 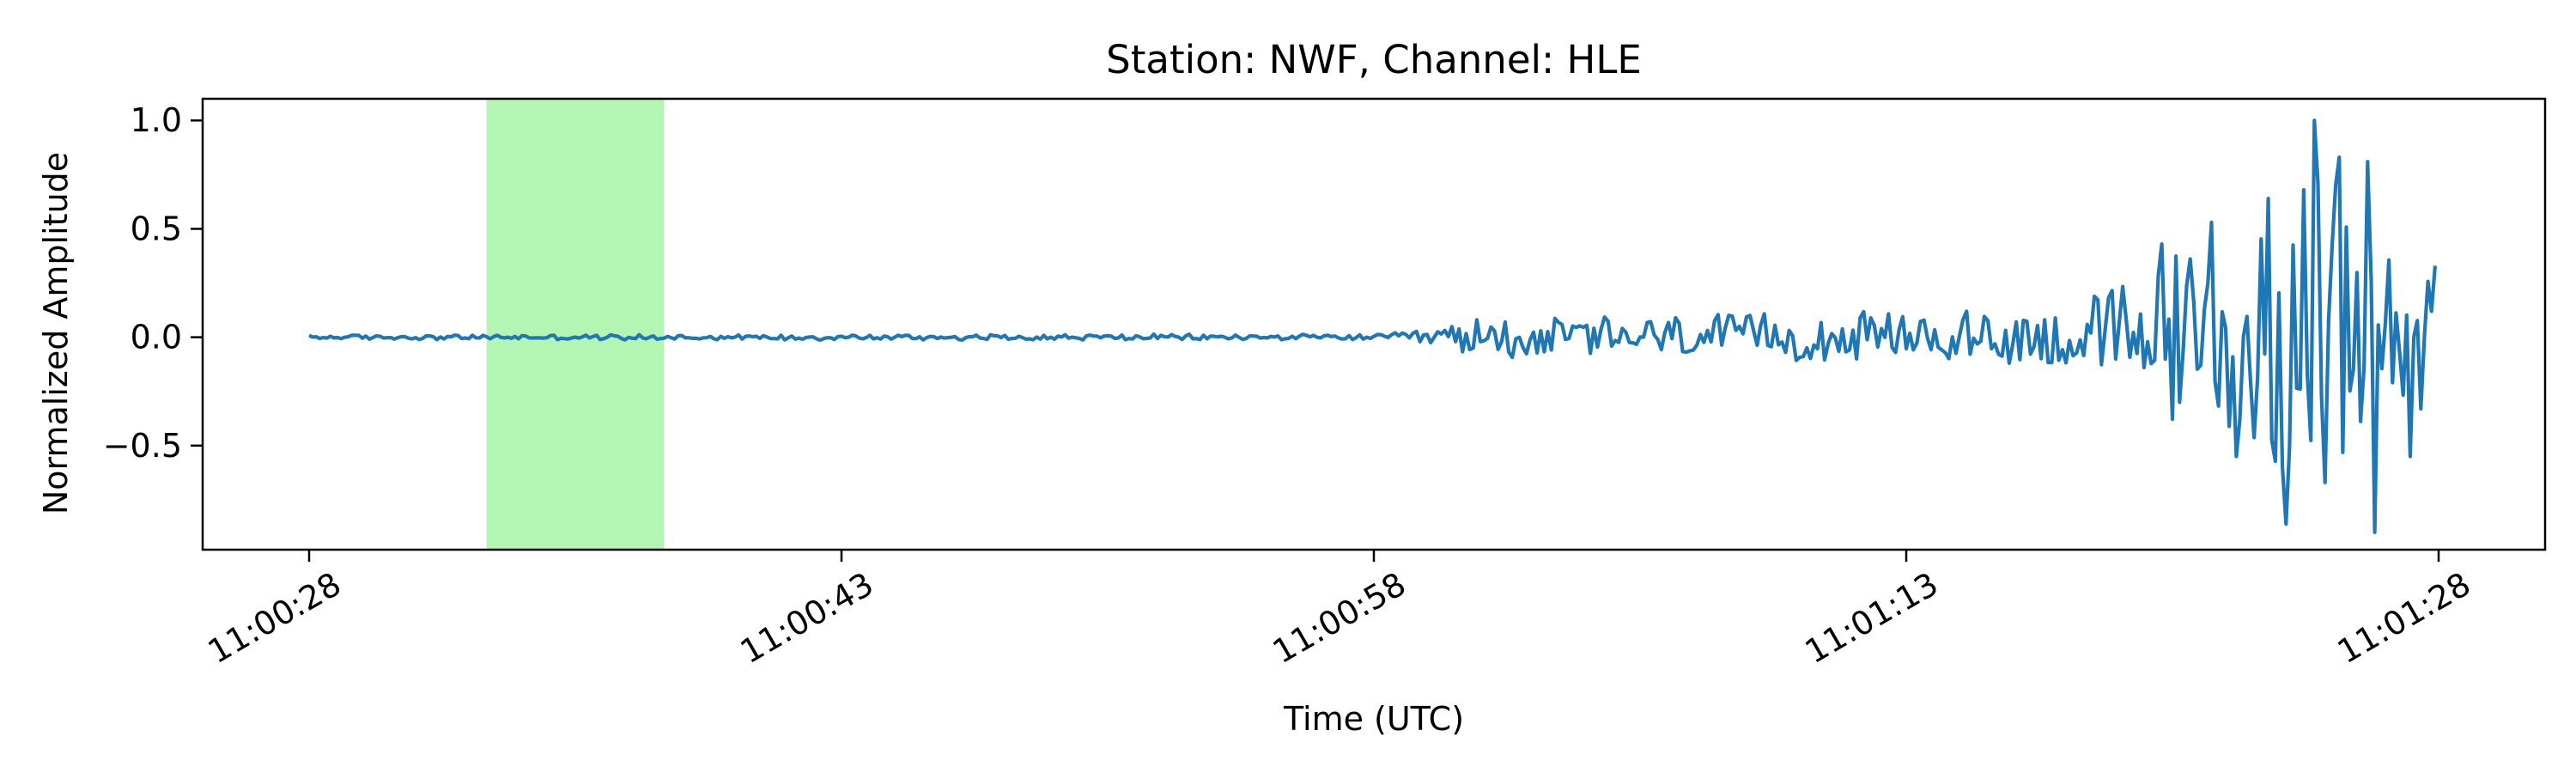 I want to click on y-tick-label: 0.0, so click(x=156, y=337).